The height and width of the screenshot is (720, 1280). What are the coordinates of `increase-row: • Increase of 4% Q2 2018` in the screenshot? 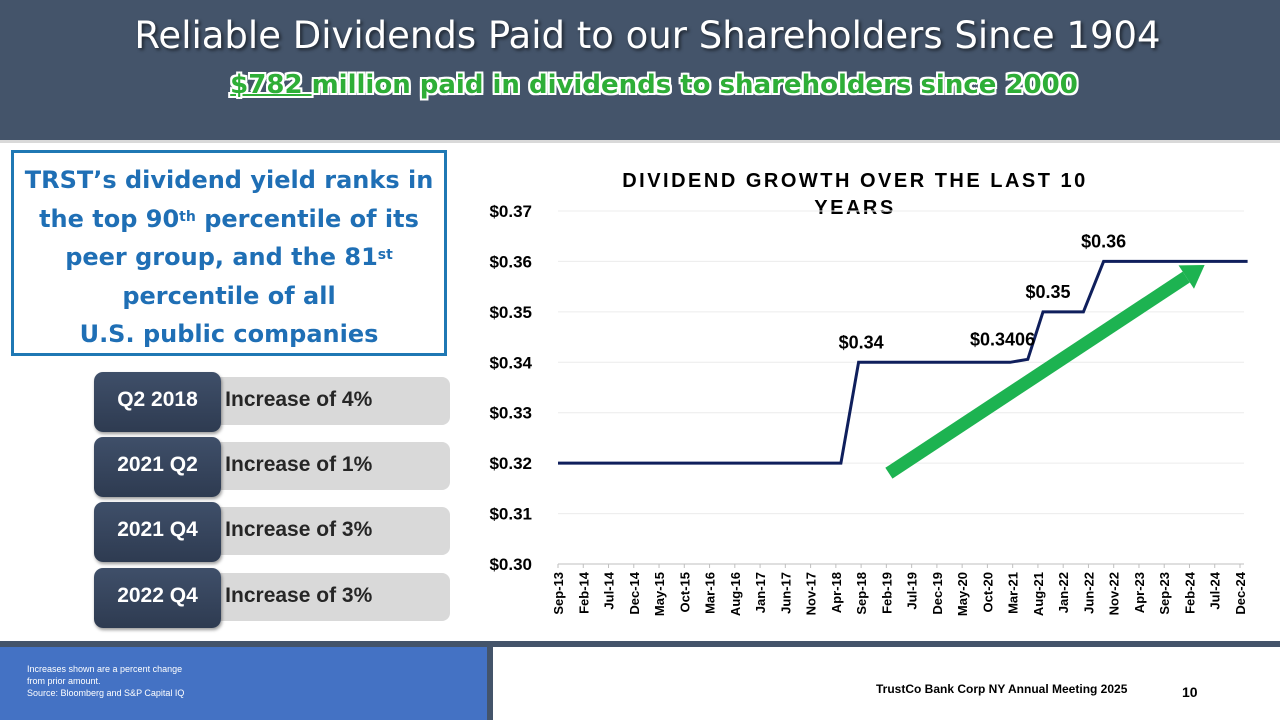 It's located at (273, 402).